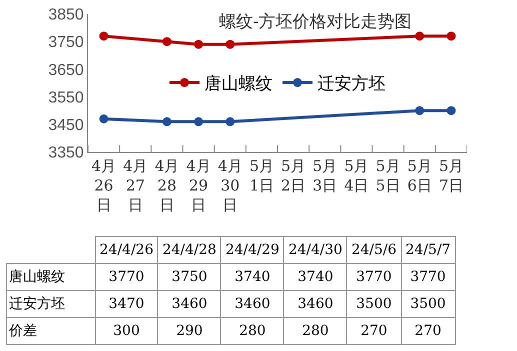 The image size is (517, 351). What do you see at coordinates (293, 175) in the screenshot?
I see `x-tick-label: 5月2日` at bounding box center [293, 175].